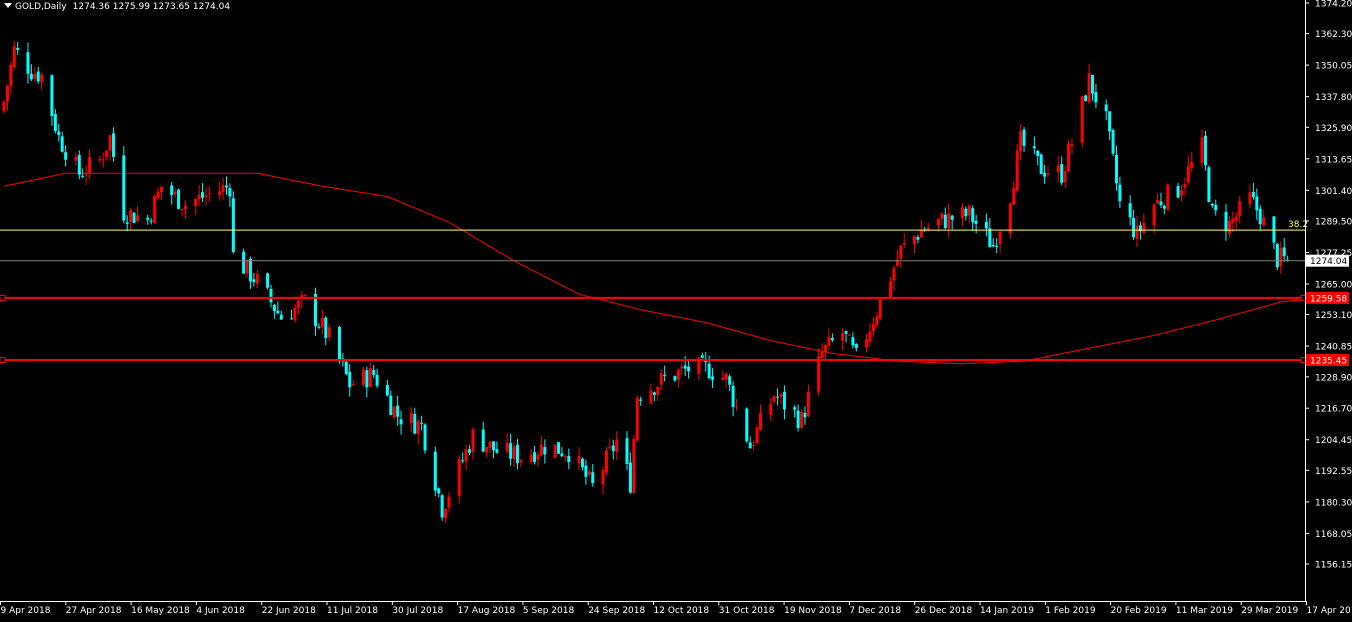  I want to click on price-tick-label: 1168.05, so click(1333, 535).